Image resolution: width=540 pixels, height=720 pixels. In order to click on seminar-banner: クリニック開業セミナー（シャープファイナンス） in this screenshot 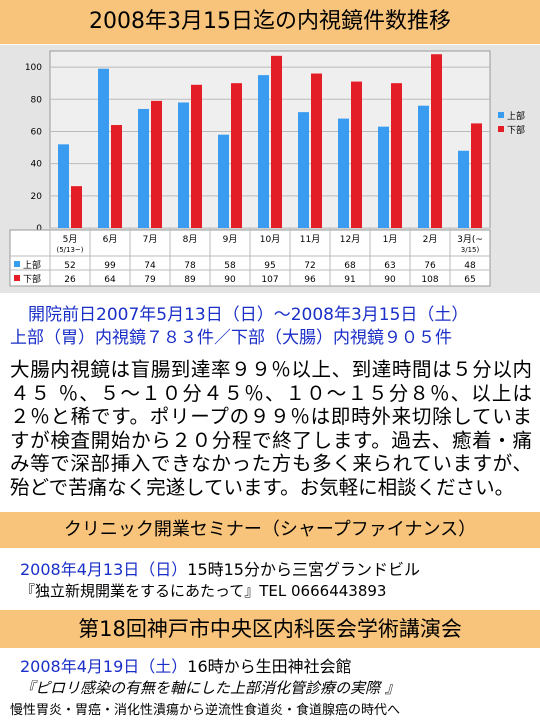, I will do `click(270, 530)`.